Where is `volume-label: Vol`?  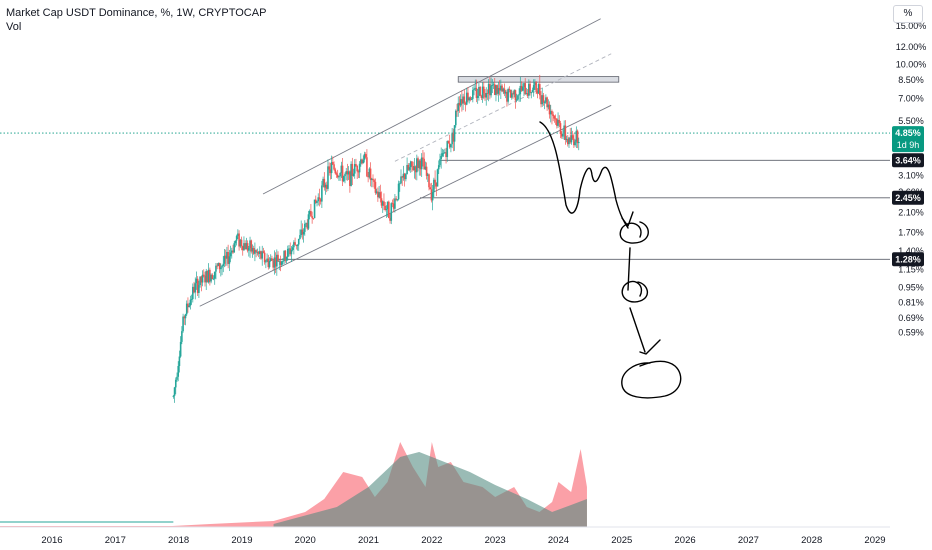
volume-label: Vol is located at coordinates (14, 27).